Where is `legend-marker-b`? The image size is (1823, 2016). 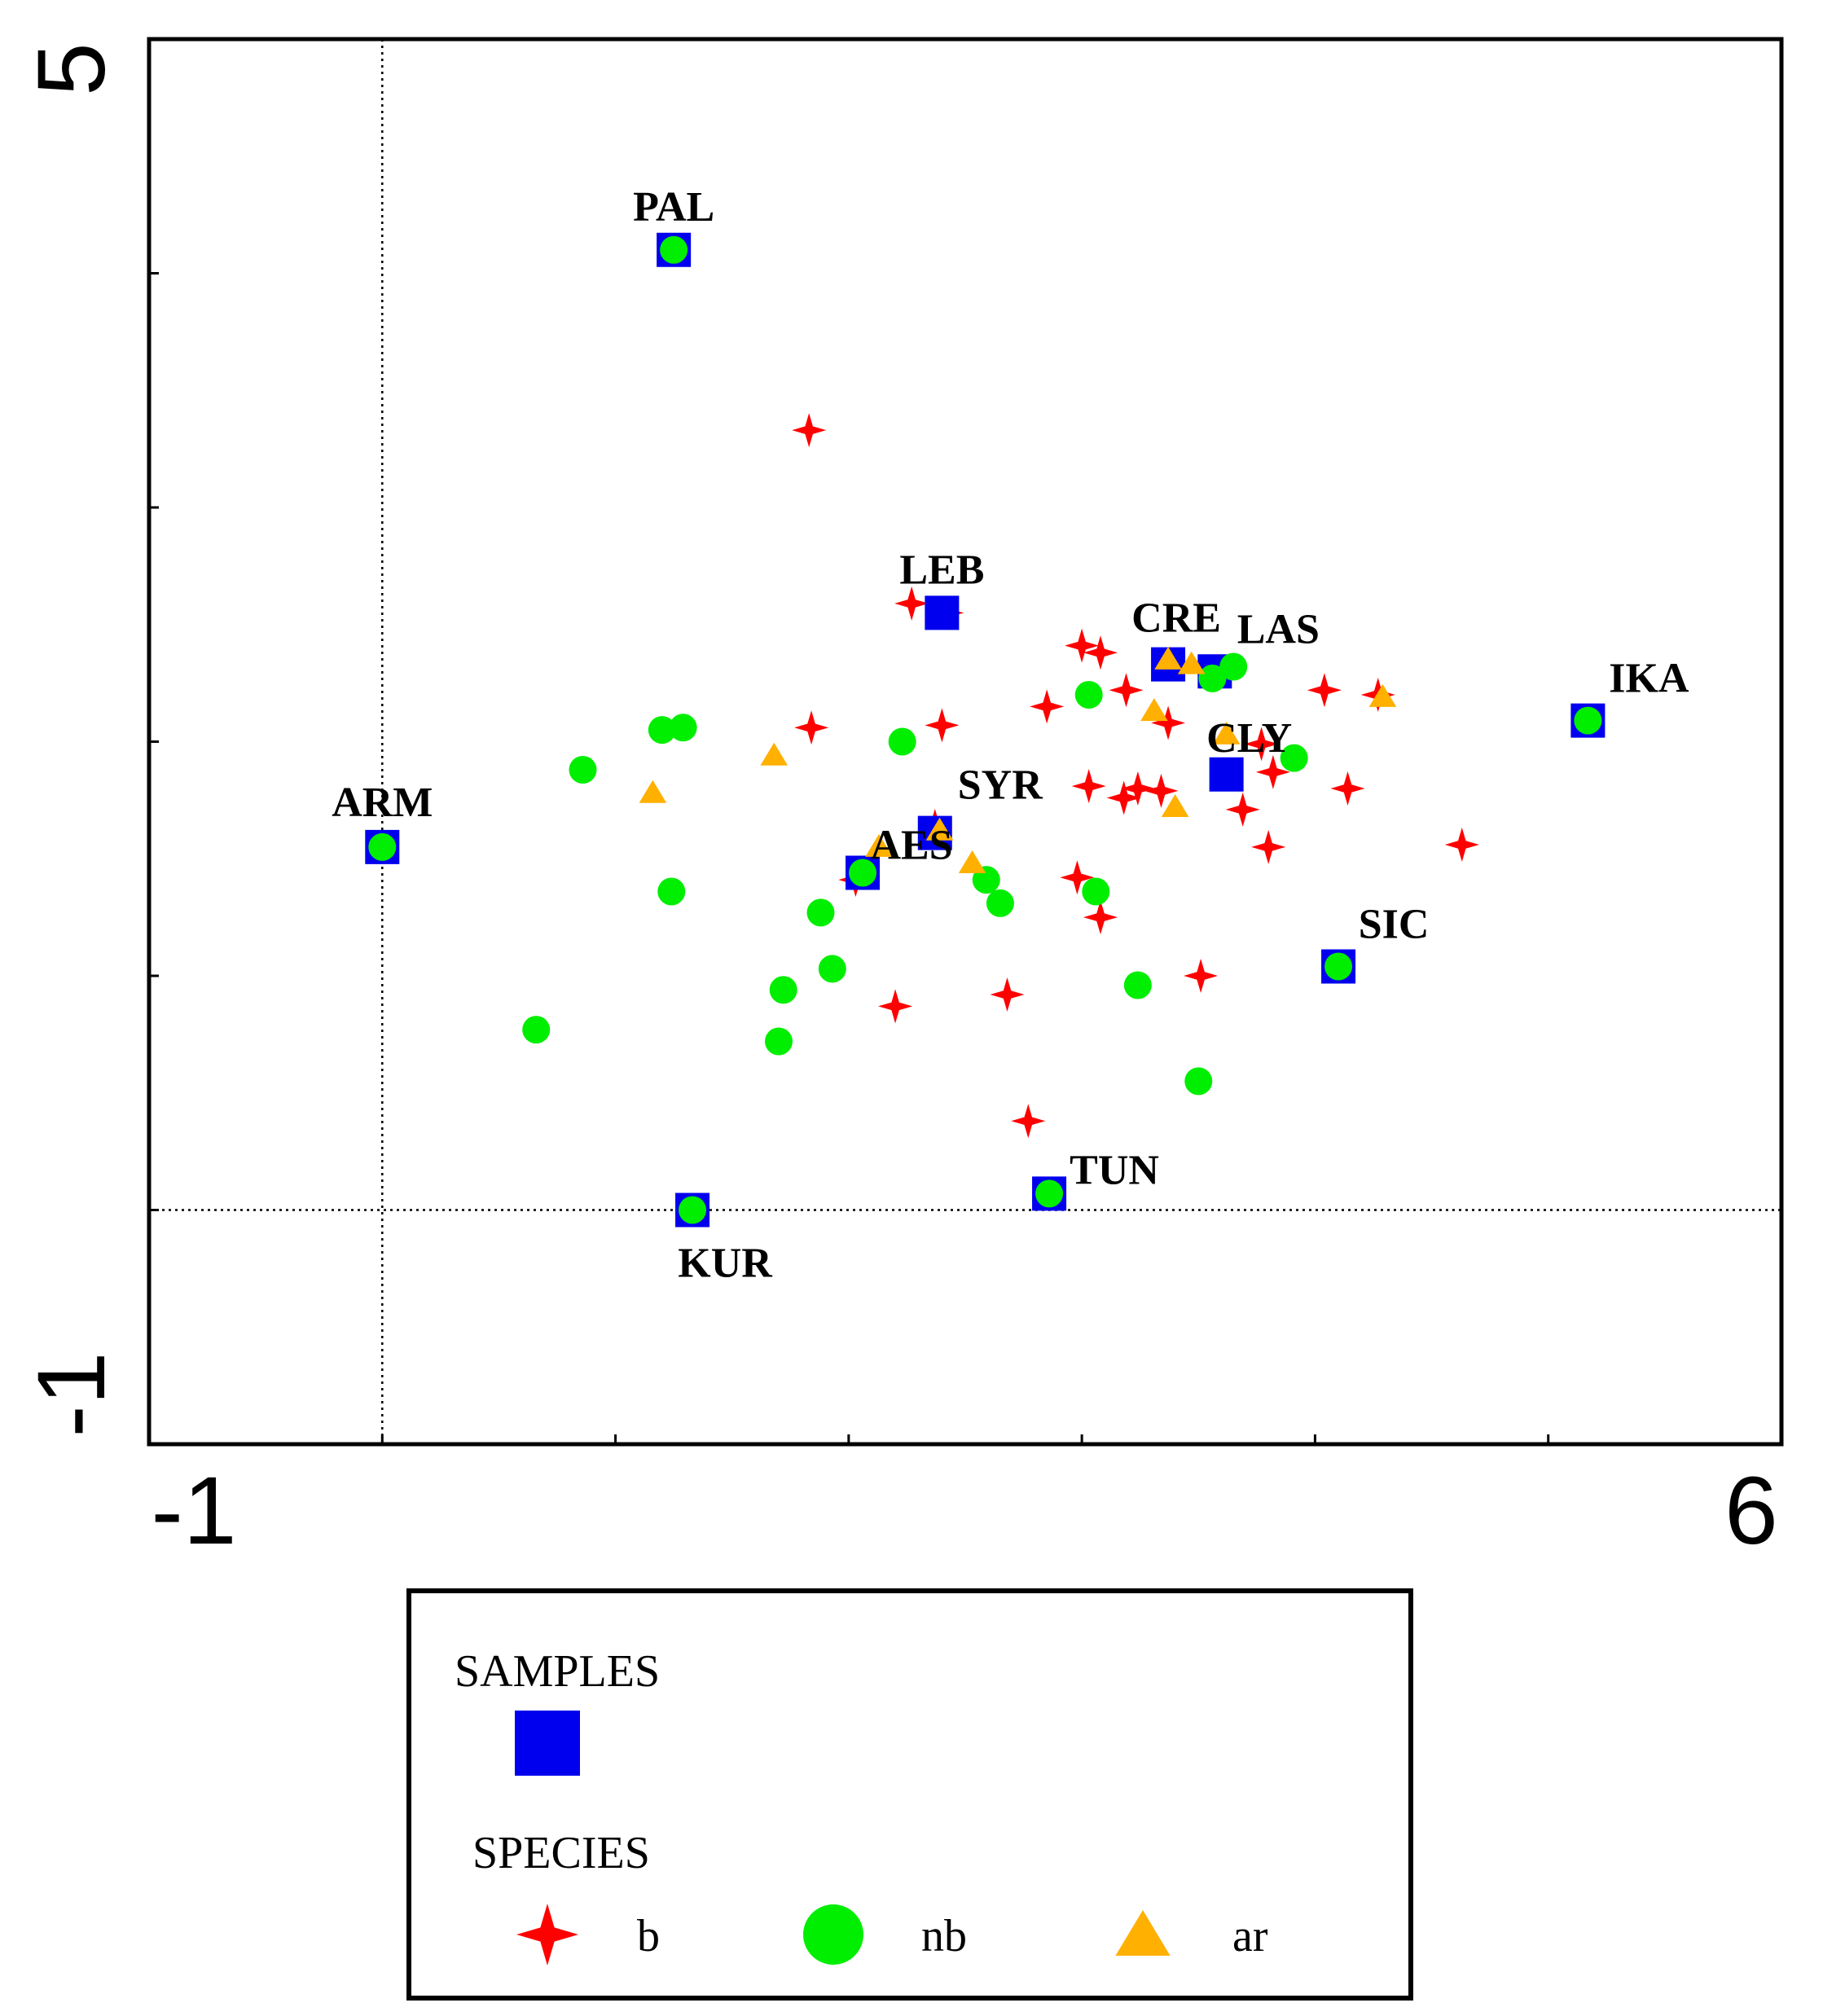
legend-marker-b is located at coordinates (547, 1935).